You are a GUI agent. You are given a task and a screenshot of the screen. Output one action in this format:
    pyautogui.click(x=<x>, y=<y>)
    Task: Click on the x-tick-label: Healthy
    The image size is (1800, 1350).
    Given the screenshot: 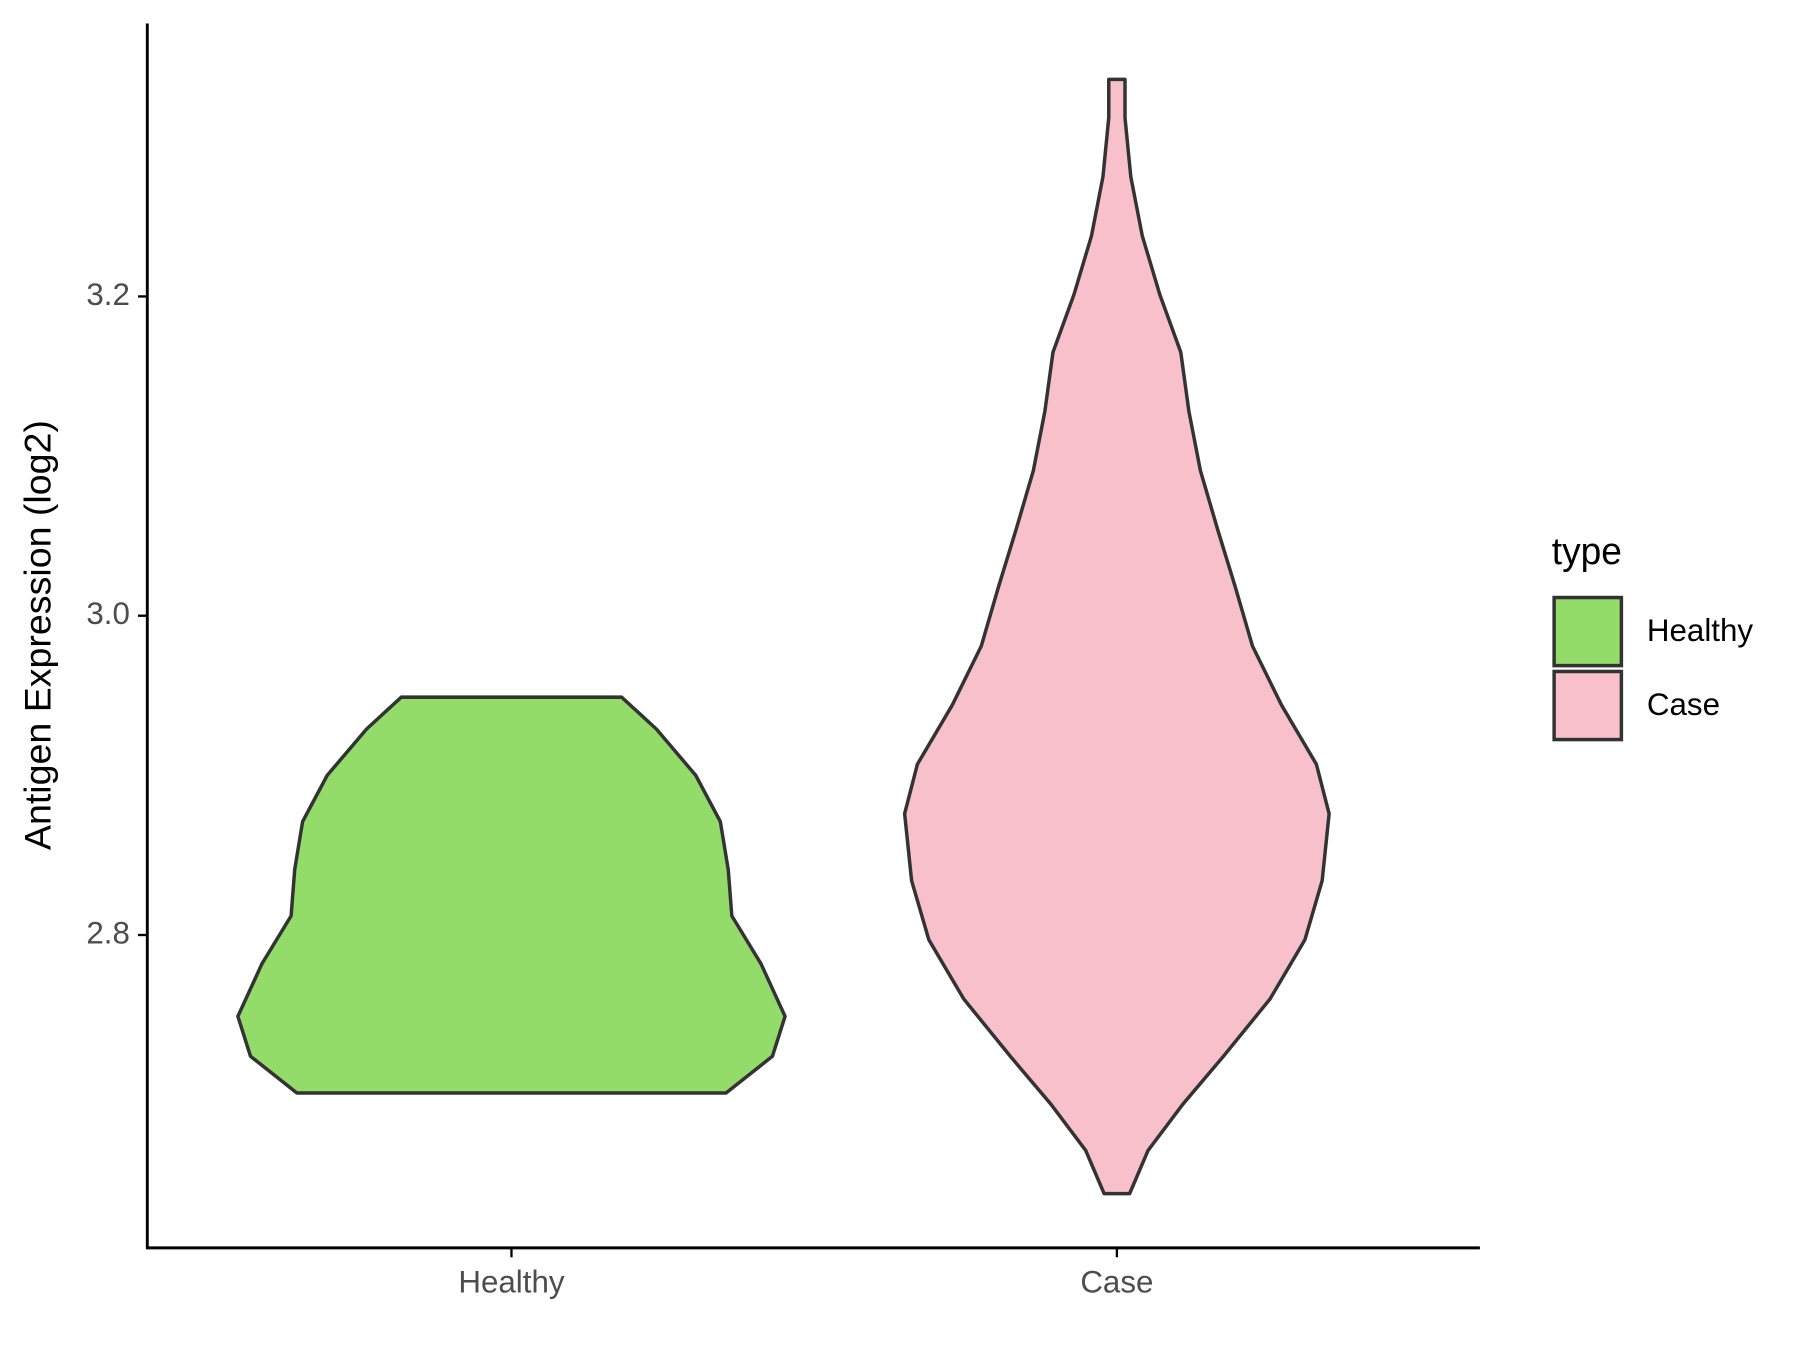 What is the action you would take?
    pyautogui.click(x=511, y=1281)
    